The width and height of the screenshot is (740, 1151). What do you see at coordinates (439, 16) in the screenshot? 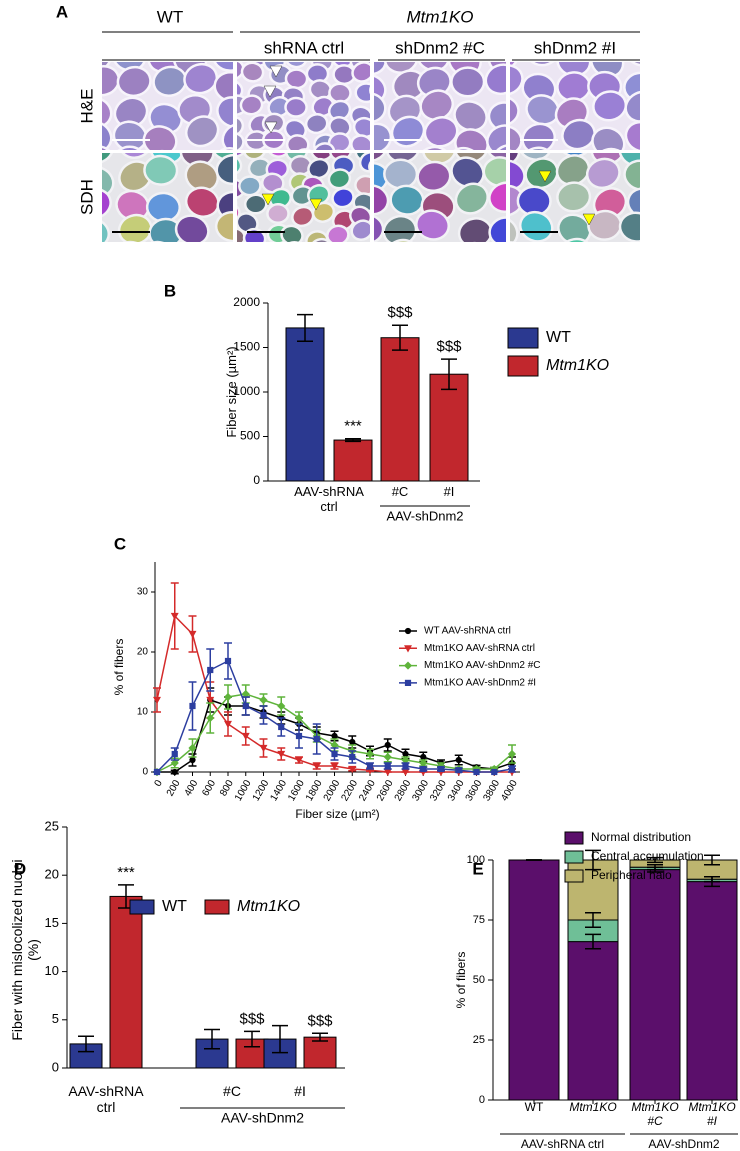
I see `genotype-header: Mtm1KO` at bounding box center [439, 16].